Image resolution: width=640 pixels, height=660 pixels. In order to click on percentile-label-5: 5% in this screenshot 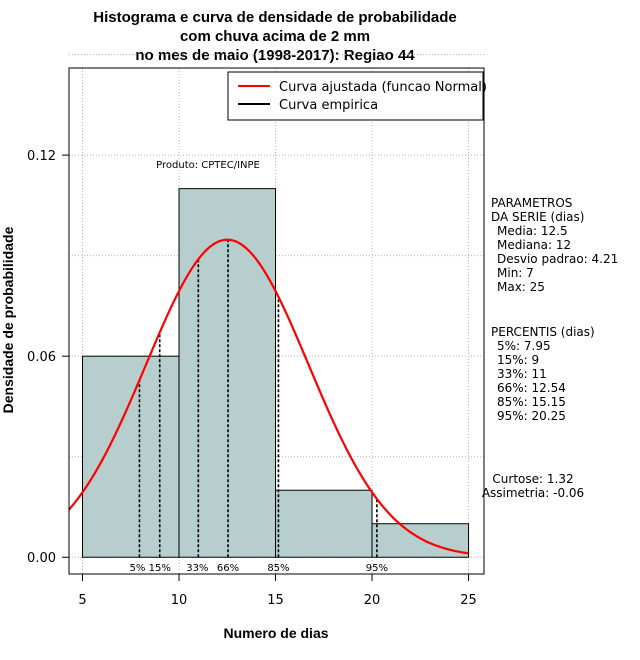, I will do `click(138, 568)`.